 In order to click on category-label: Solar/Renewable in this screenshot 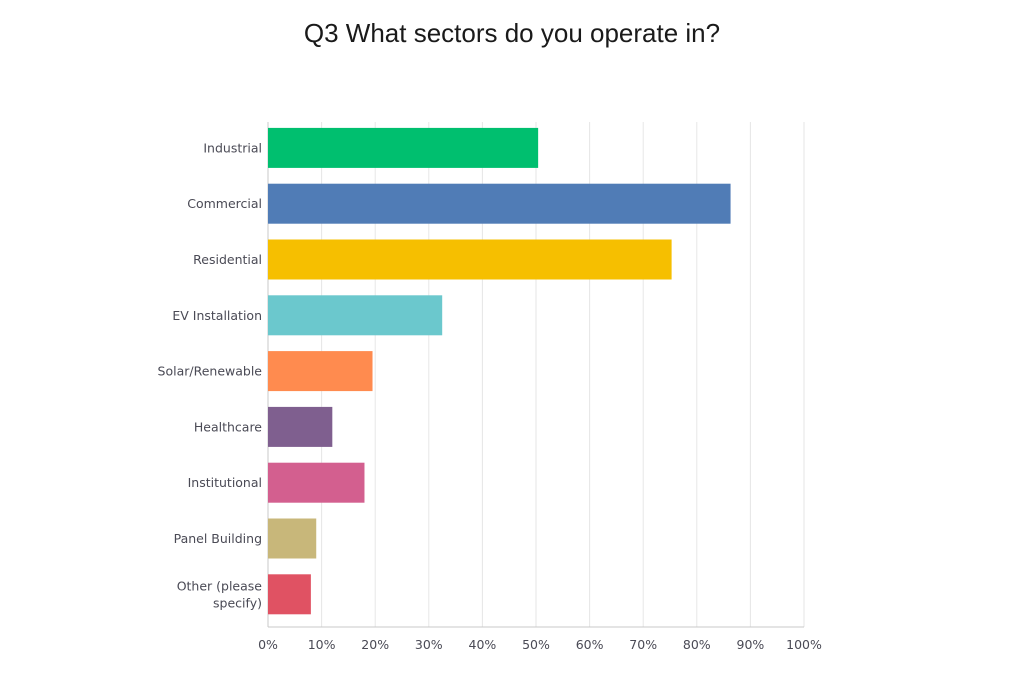, I will do `click(210, 371)`.